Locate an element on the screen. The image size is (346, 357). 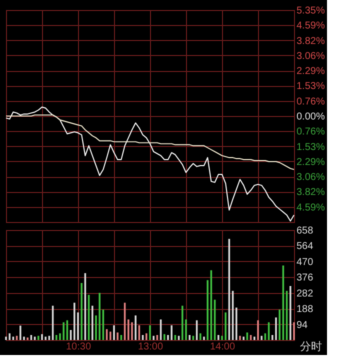
x-tick-label: 13:00 is located at coordinates (151, 347).